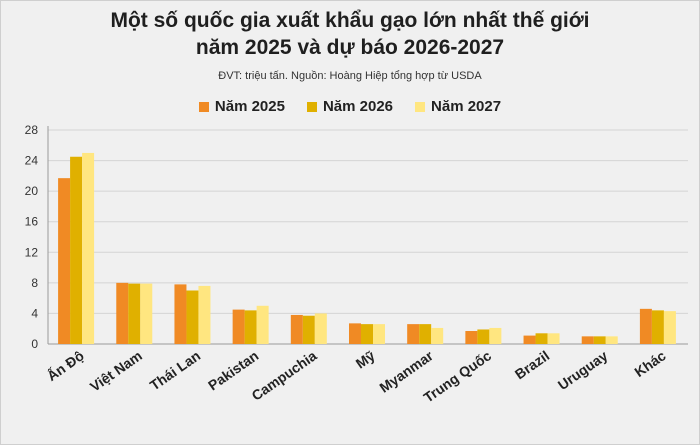 Image resolution: width=700 pixels, height=445 pixels. What do you see at coordinates (116, 370) in the screenshot?
I see `x-tick-label: Việt Nam` at bounding box center [116, 370].